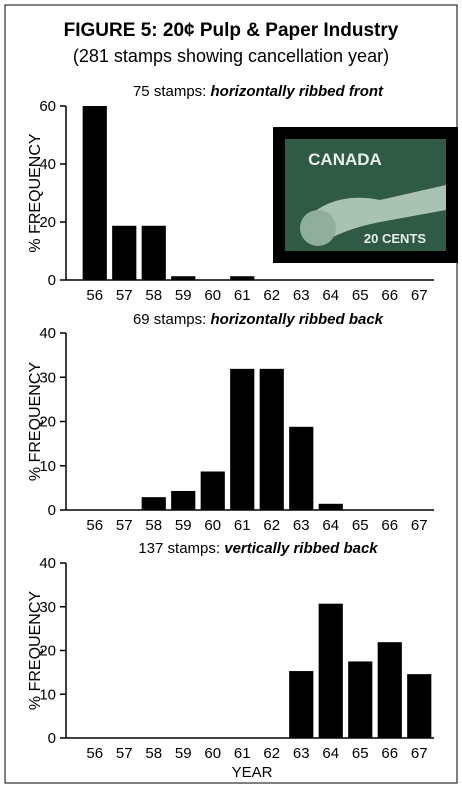 This screenshot has height=793, width=462. I want to click on stamp-image: CANADA 20 CENTS, so click(365, 195).